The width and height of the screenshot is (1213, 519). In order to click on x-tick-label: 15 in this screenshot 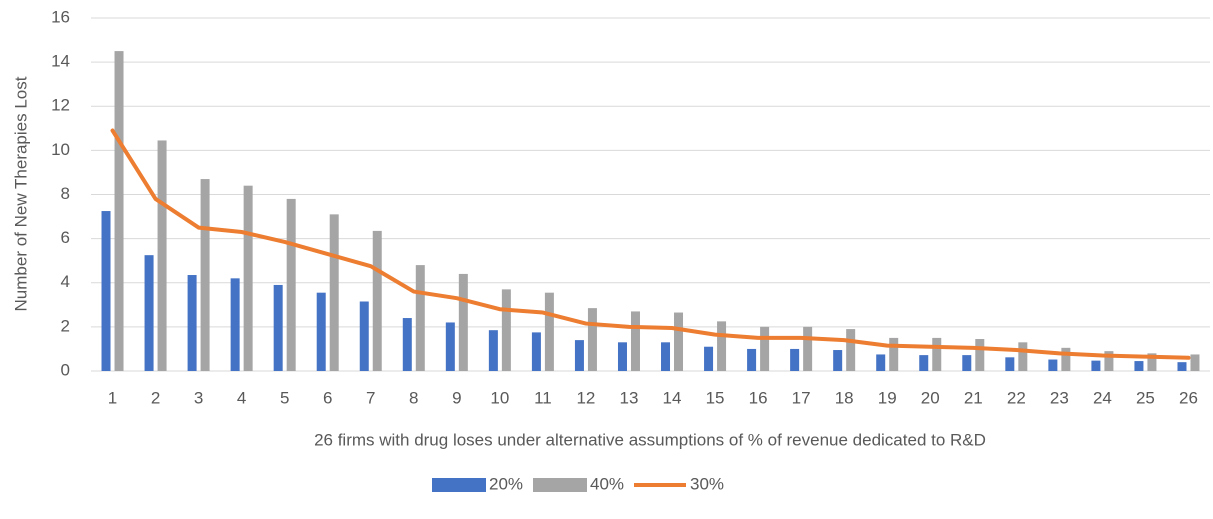, I will do `click(715, 397)`.